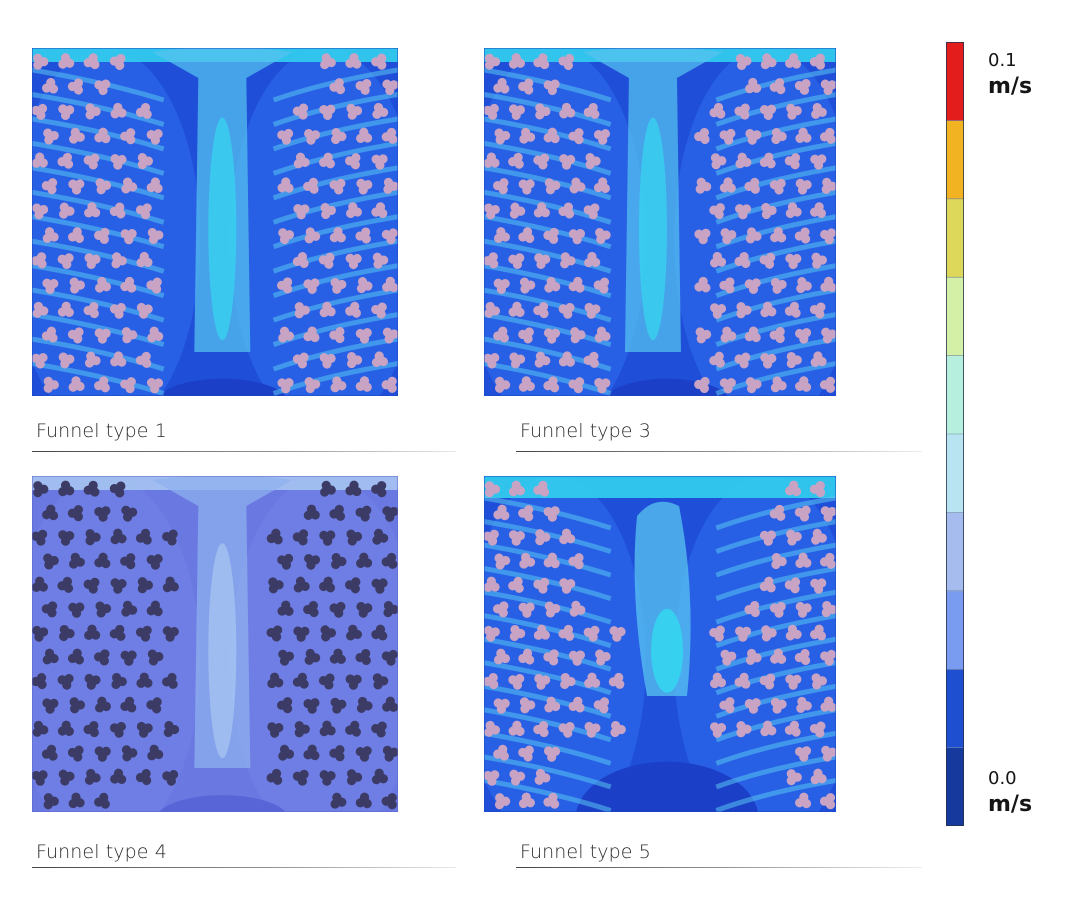 This screenshot has height=924, width=1072. What do you see at coordinates (667, 786) in the screenshot?
I see `stagnation-zone` at bounding box center [667, 786].